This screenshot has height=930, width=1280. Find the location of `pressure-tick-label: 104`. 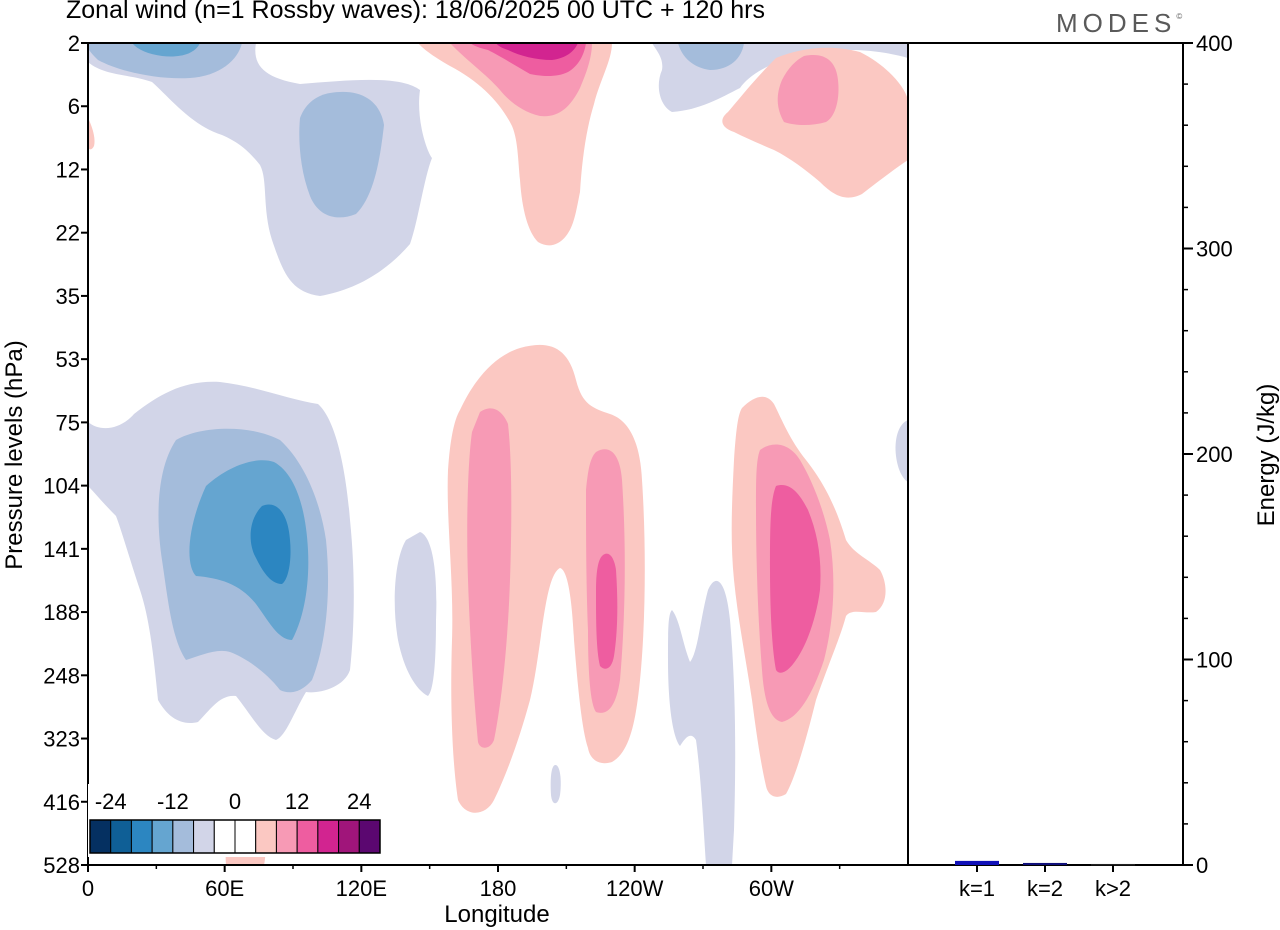

pressure-tick-label: 104 is located at coordinates (61, 486).